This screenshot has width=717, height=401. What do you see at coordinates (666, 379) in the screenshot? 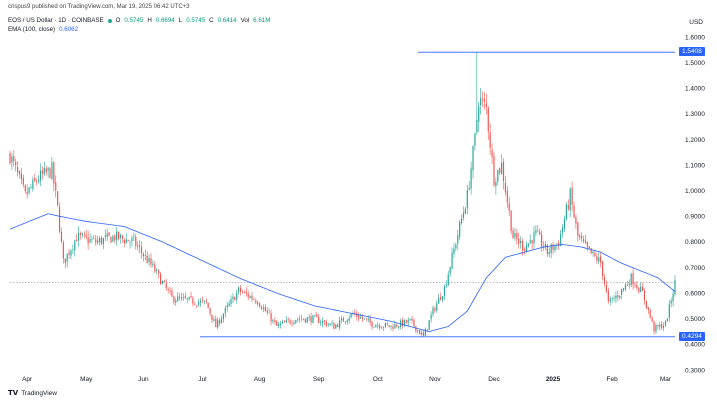
I see `x-tick-label: Mar` at bounding box center [666, 379].